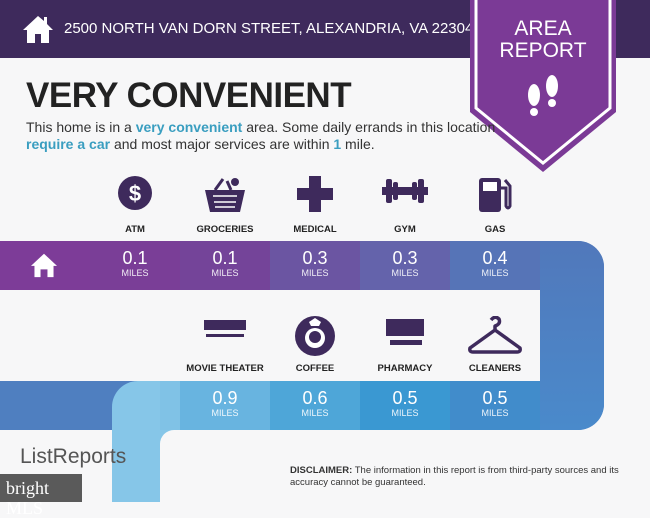  What do you see at coordinates (73, 456) in the screenshot?
I see `listreports-logo: ListReports` at bounding box center [73, 456].